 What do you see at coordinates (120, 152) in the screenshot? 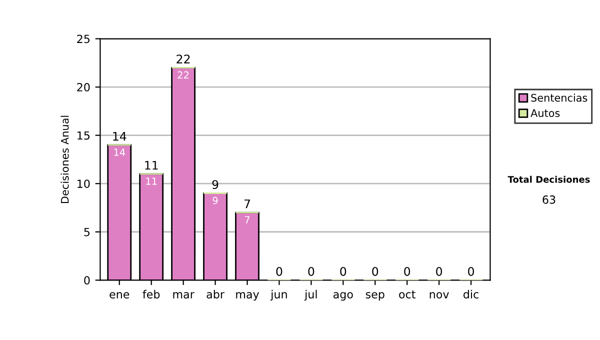
I see `data-label: 14` at bounding box center [120, 152].